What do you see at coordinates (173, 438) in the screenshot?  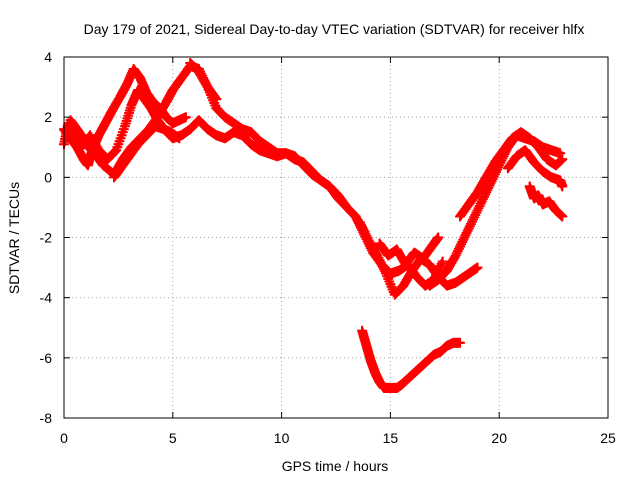 I see `x-tick-label: 5` at bounding box center [173, 438].